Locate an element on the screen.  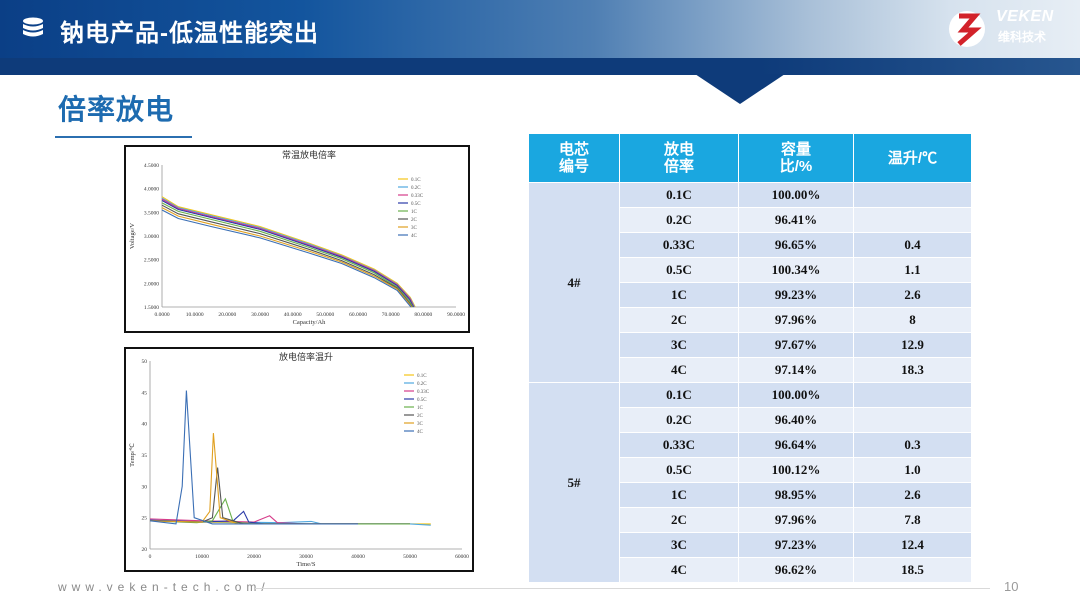
header-cell-id: 电芯 编号 is located at coordinates (574, 158).